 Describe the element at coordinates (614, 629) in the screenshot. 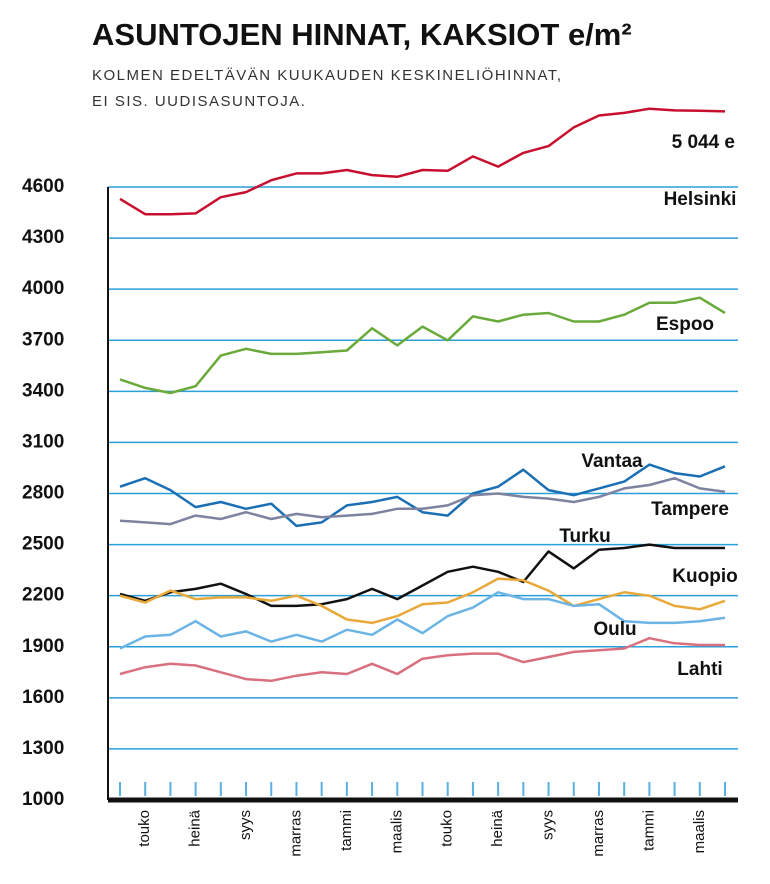

I see `series-label: Oulu` at that location.